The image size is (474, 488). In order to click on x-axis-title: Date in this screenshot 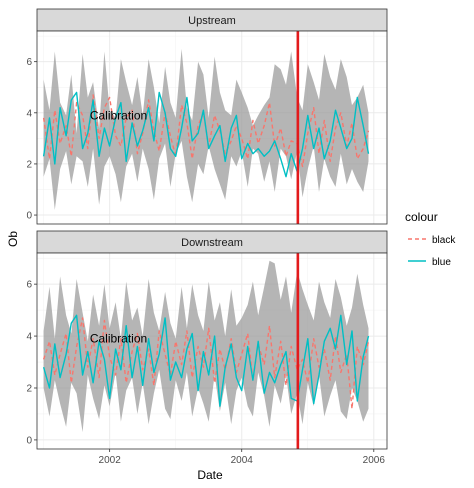, I will do `click(210, 475)`.